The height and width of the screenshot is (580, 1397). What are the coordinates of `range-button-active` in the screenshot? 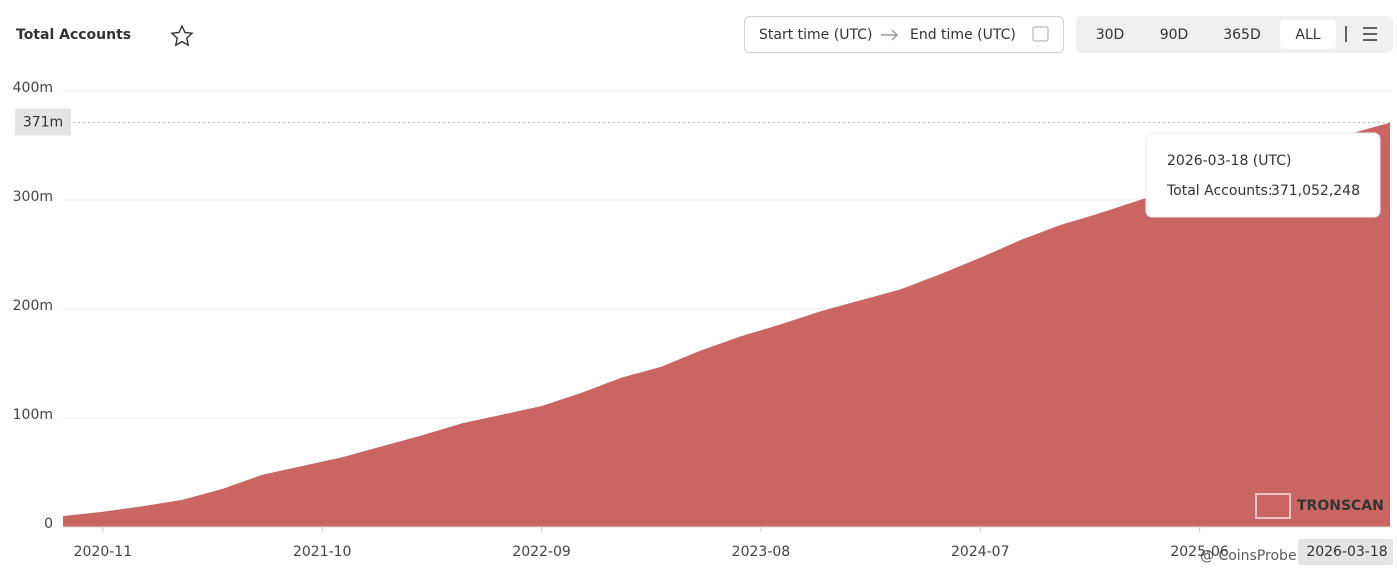 It's located at (1308, 34).